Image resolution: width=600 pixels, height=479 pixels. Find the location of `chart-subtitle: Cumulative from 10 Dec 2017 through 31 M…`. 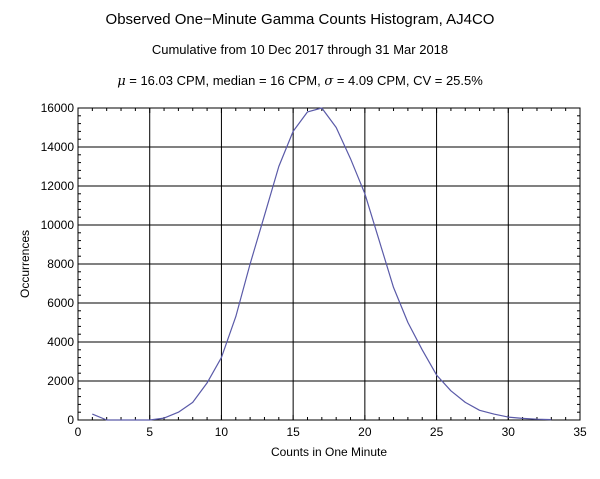

chart-subtitle: Cumulative from 10 Dec 2017 through 31 M… is located at coordinates (300, 49).